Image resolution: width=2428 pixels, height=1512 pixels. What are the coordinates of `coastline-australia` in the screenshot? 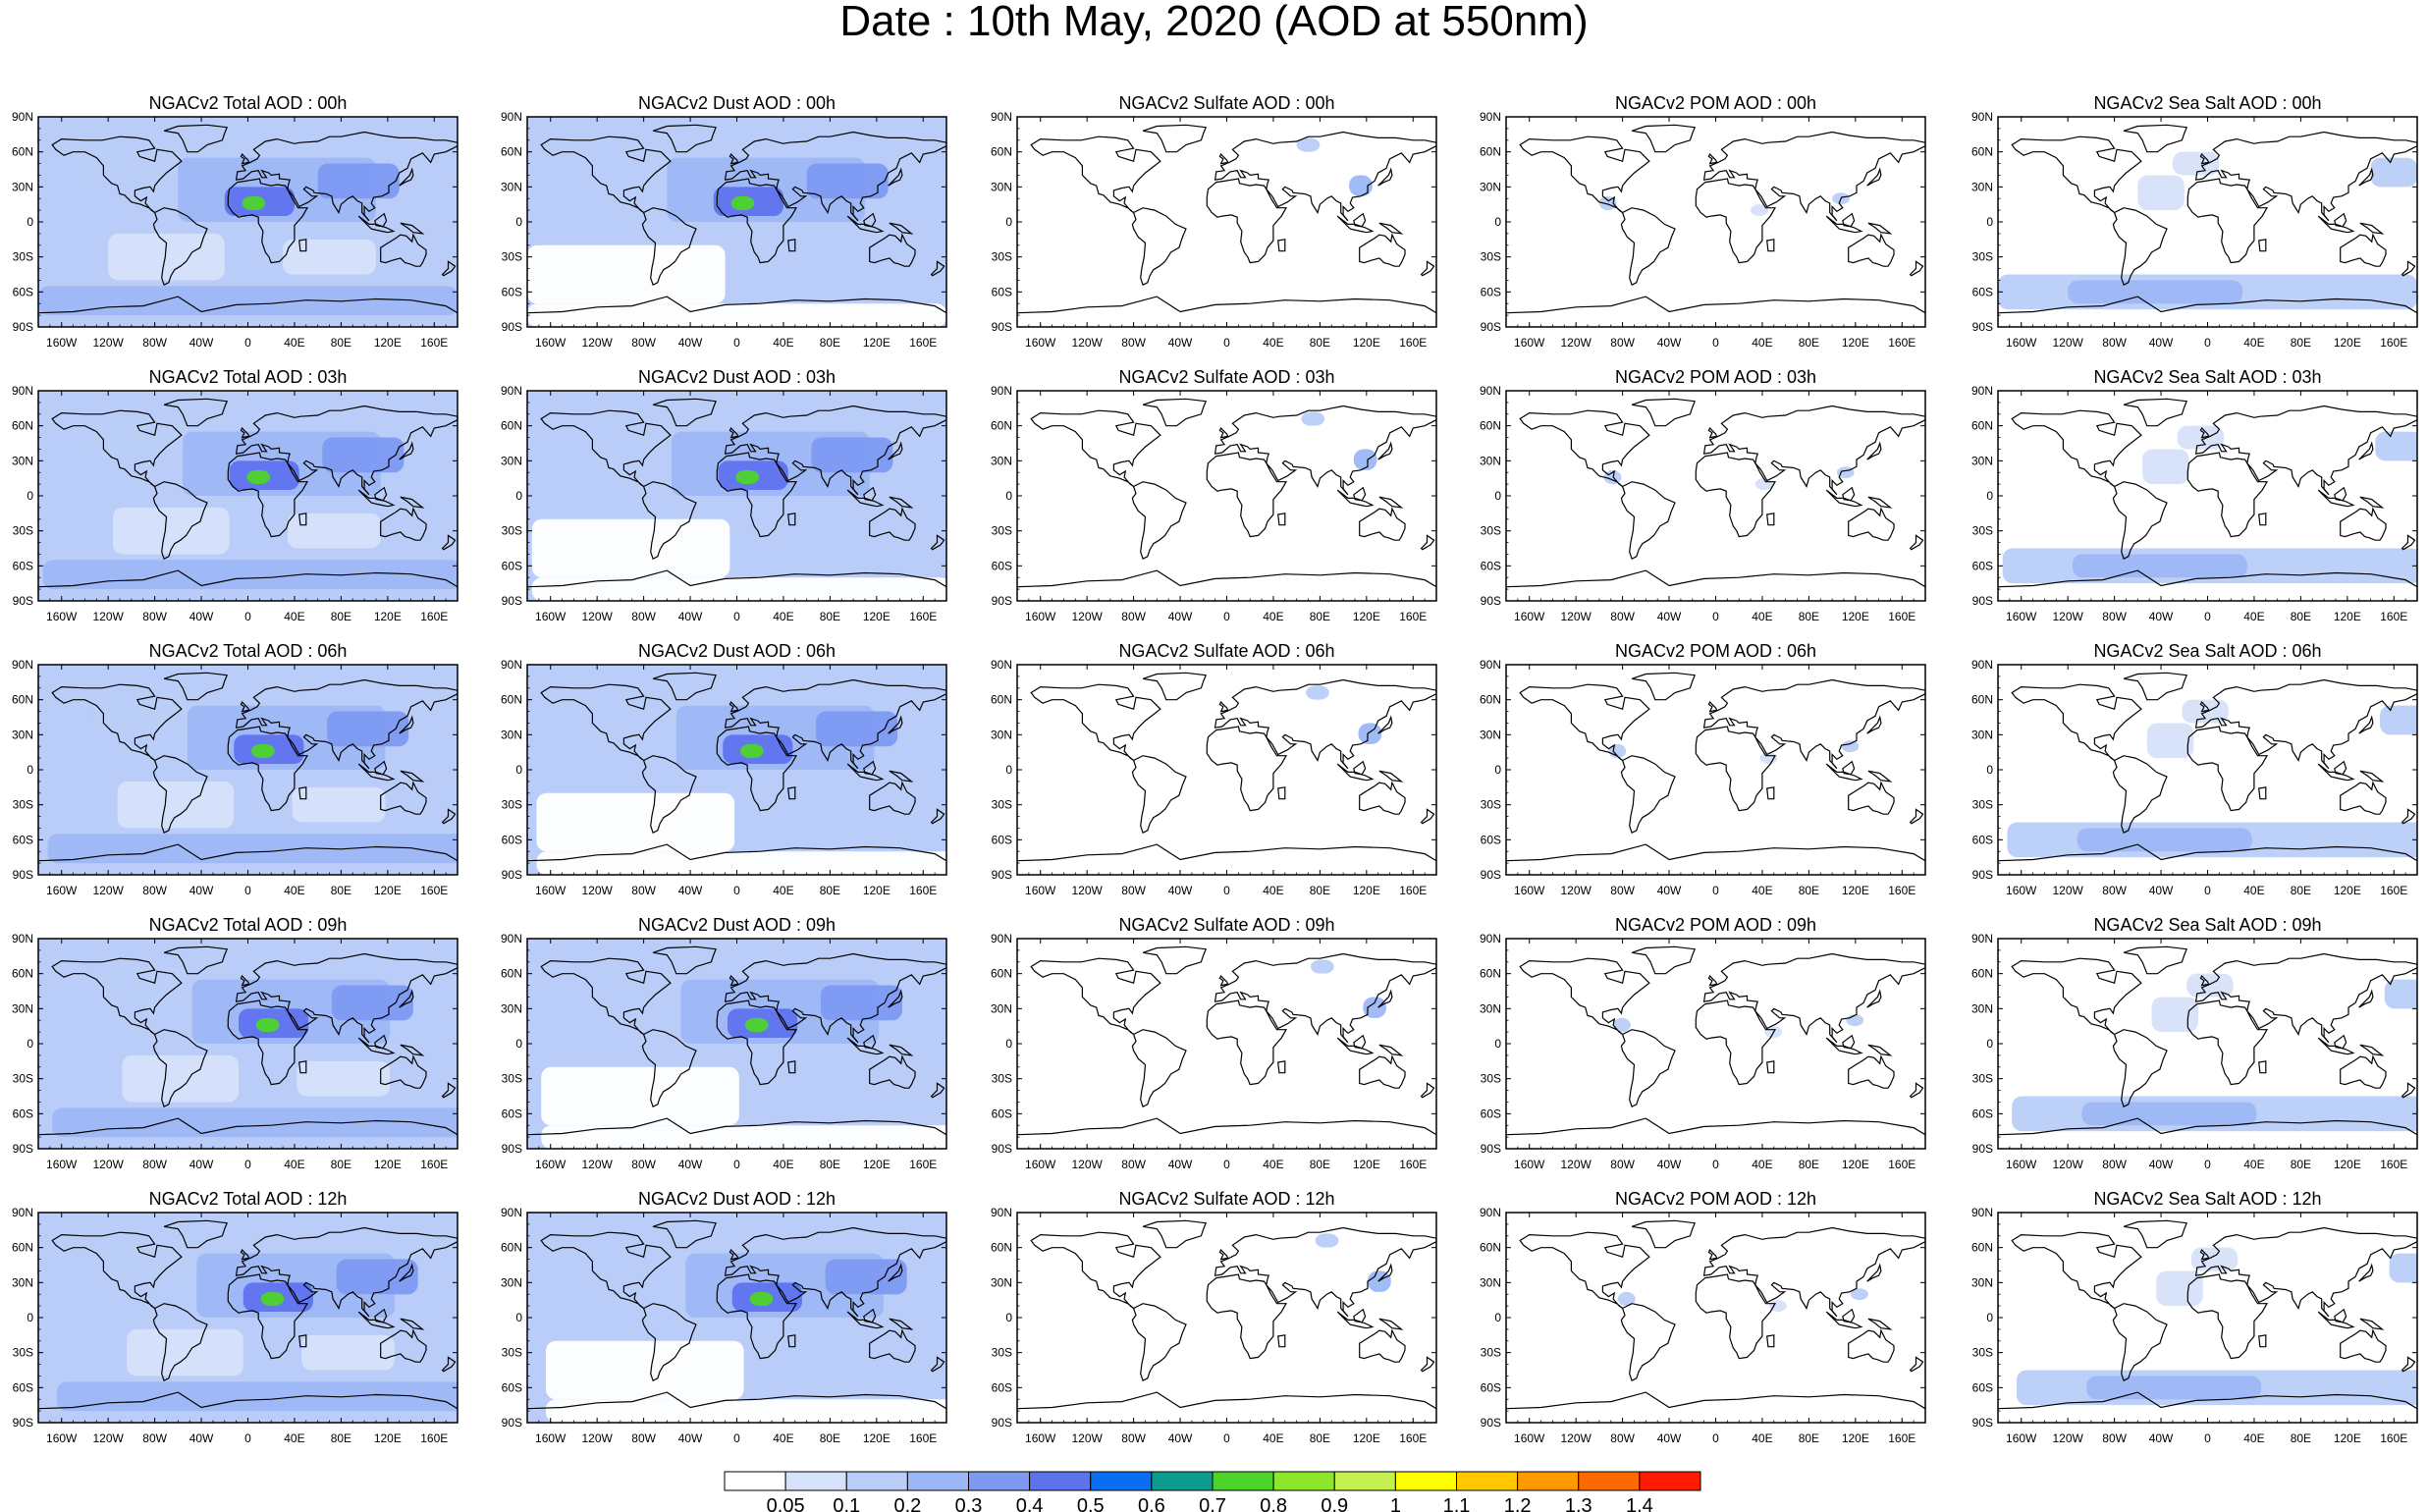 It's located at (893, 1345).